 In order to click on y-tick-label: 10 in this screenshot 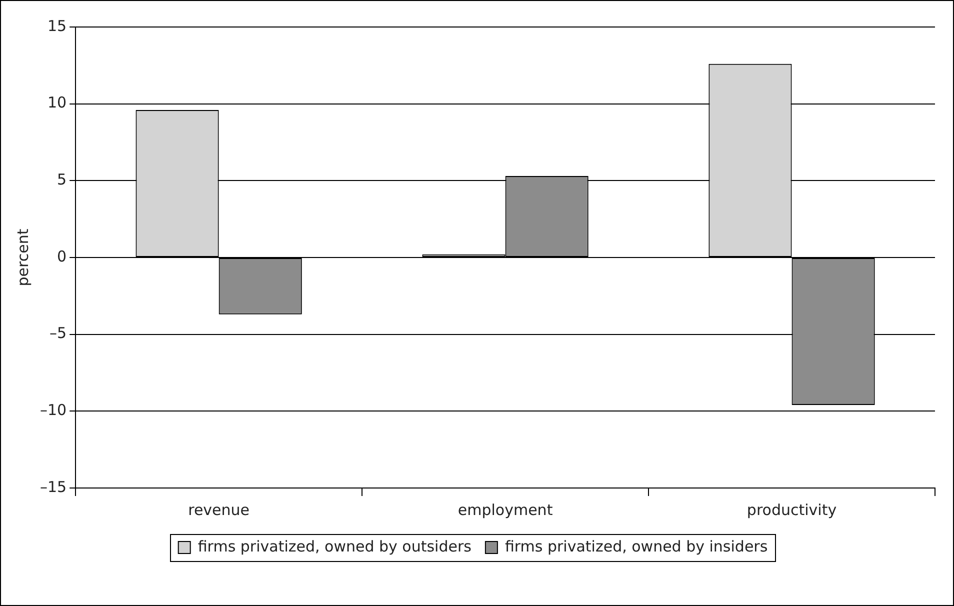, I will do `click(57, 103)`.